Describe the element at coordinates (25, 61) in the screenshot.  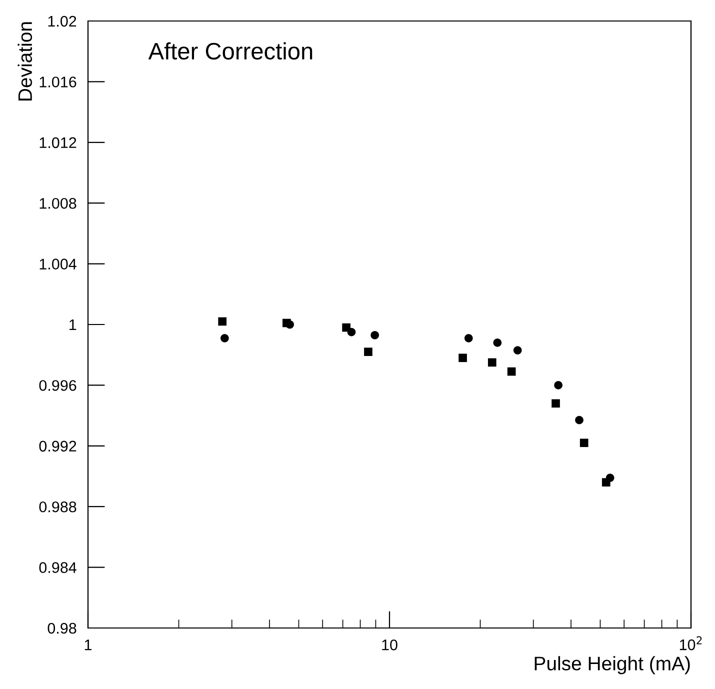
I see `y-axis-title: Deviation` at that location.